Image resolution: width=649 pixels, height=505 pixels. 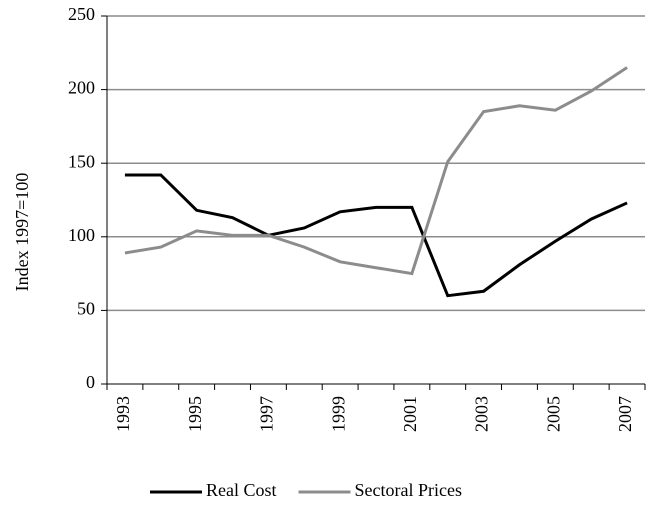 What do you see at coordinates (123, 414) in the screenshot?
I see `x-tick-label: 1993` at bounding box center [123, 414].